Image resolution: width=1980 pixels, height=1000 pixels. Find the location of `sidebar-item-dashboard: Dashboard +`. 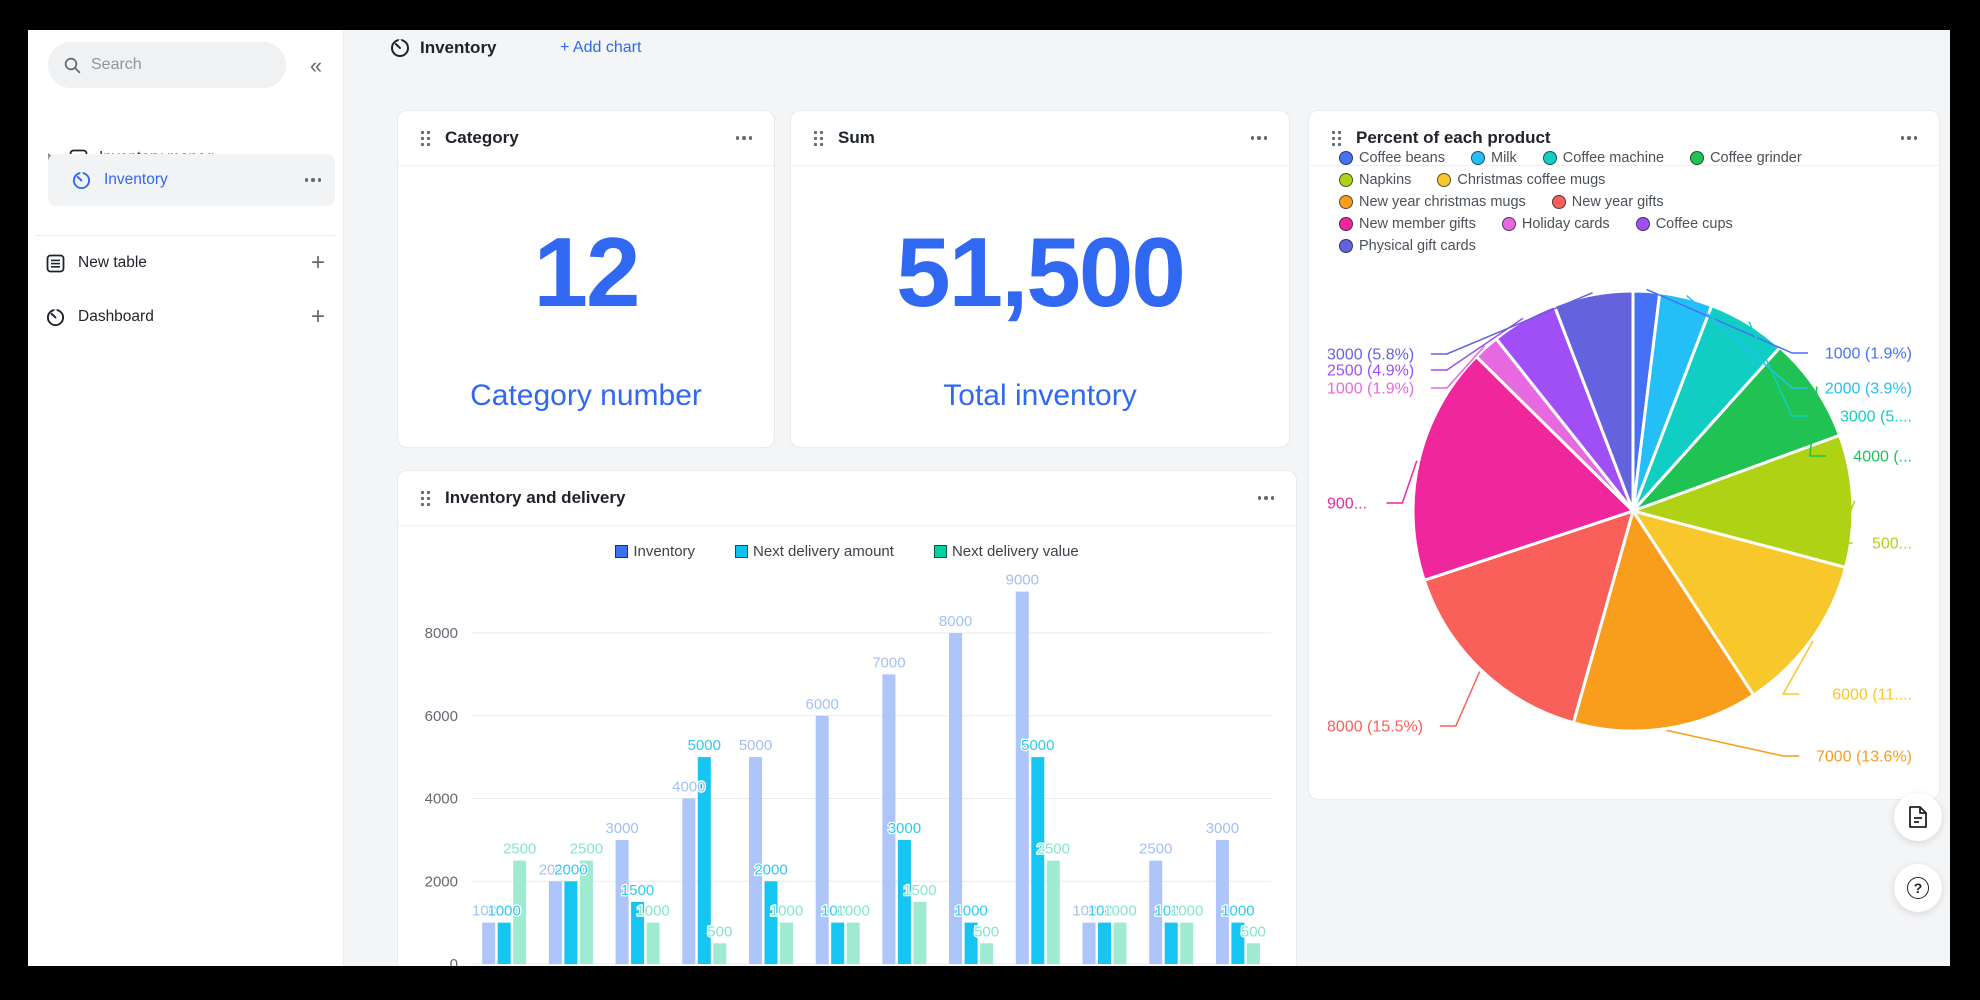

sidebar-item-dashboard: Dashboard + is located at coordinates (185, 317).